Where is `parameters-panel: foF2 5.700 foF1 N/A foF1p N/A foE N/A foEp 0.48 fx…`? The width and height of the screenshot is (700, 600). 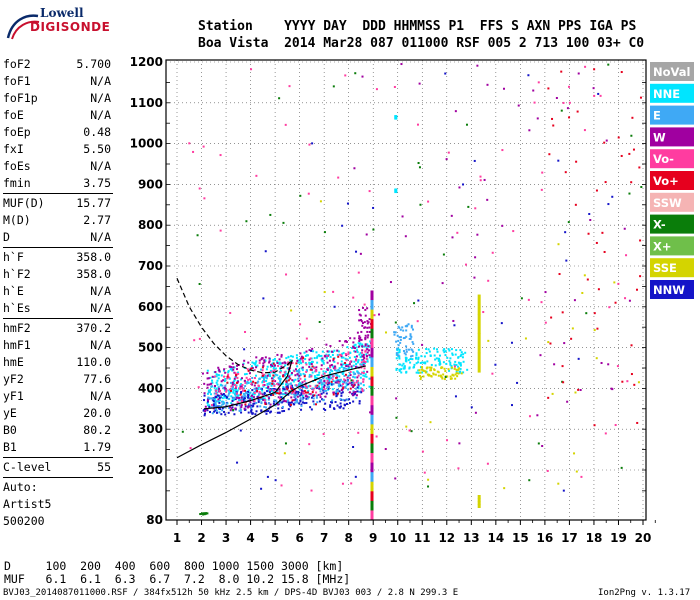 parameters-panel: foF2 5.700 foF1 N/A foF1p N/A foE N/A foEp 0.48 fx… is located at coordinates (58, 293).